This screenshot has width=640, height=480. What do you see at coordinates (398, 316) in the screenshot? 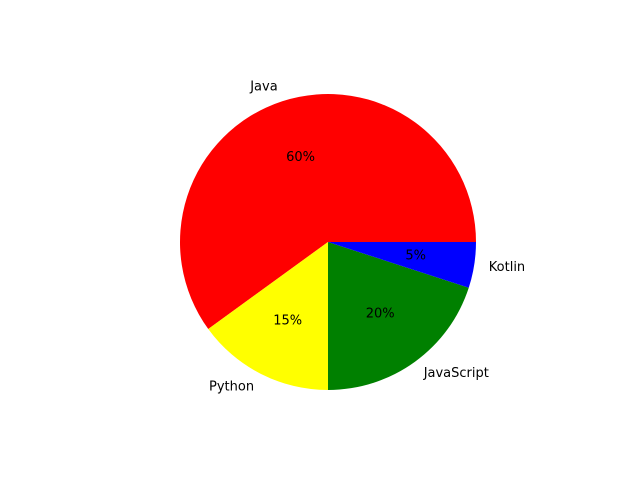
I see `pie-slice-javascript` at bounding box center [398, 316].